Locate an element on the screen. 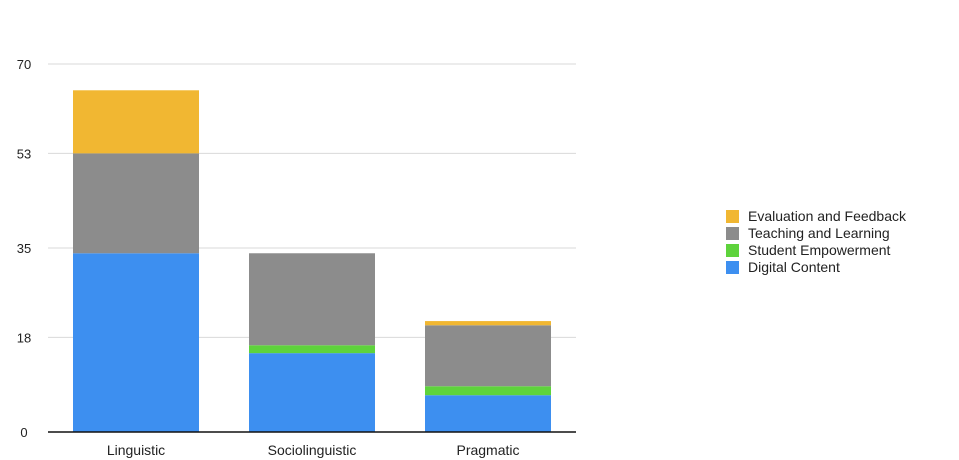 The height and width of the screenshot is (460, 959). legend-item-label: Evaluation and Feedback is located at coordinates (827, 216).